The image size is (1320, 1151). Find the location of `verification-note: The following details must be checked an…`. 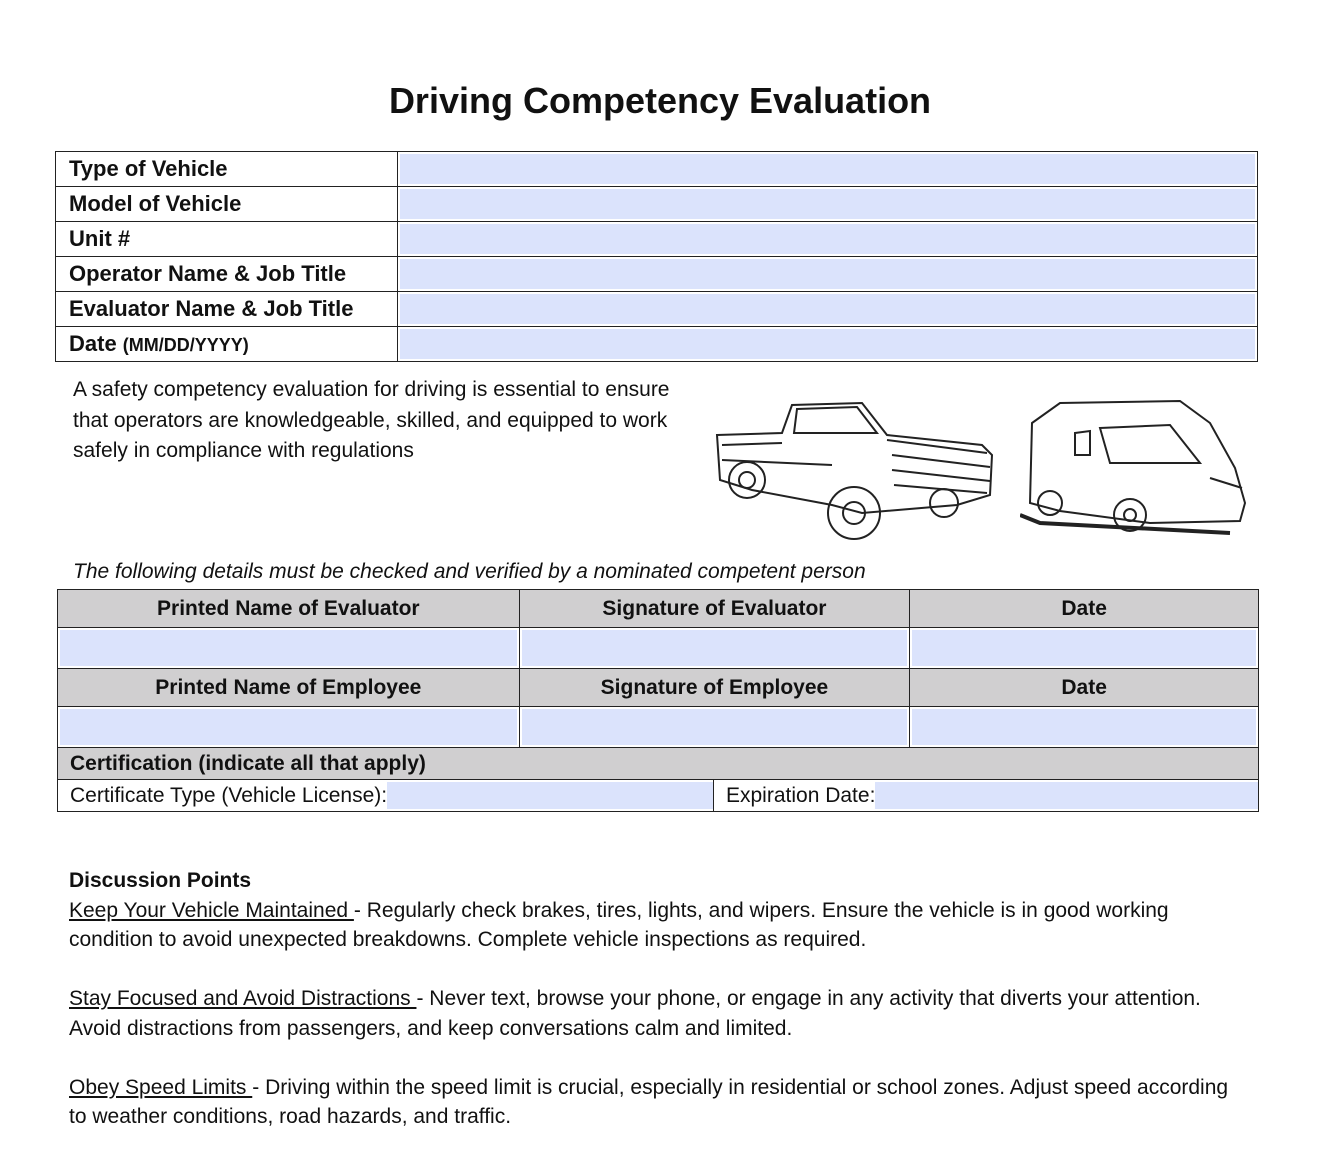

verification-note: The following details must be checked an… is located at coordinates (469, 571).